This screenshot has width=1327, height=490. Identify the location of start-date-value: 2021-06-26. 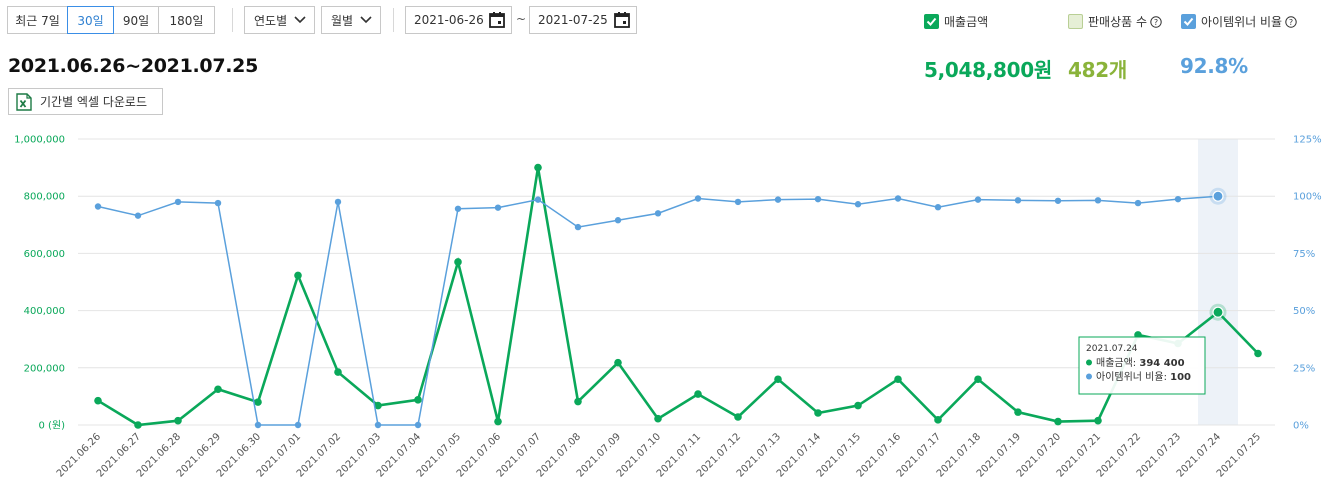
(449, 20).